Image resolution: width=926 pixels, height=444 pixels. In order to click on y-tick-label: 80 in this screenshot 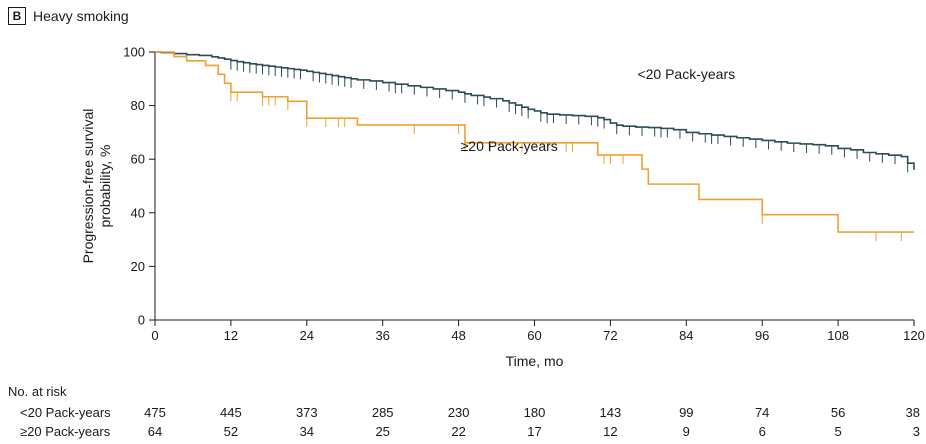, I will do `click(138, 105)`.